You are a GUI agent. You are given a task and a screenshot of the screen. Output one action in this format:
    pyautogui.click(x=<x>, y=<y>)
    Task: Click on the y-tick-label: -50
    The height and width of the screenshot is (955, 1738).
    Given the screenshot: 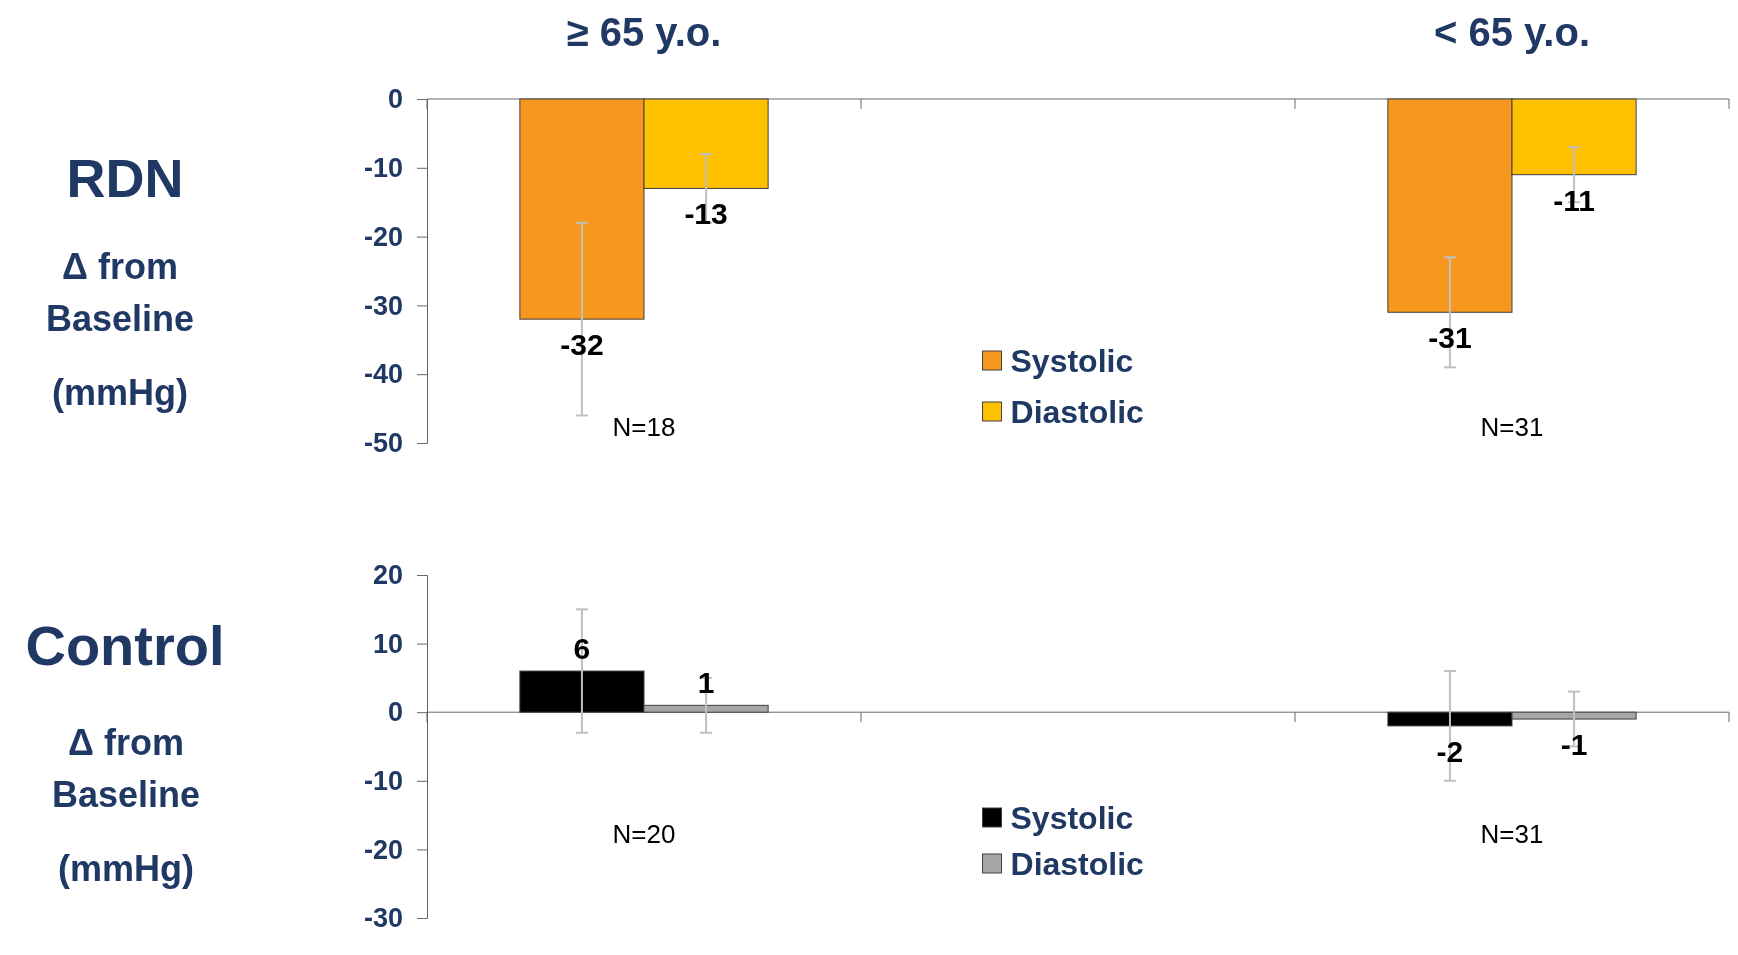 What is the action you would take?
    pyautogui.click(x=383, y=443)
    